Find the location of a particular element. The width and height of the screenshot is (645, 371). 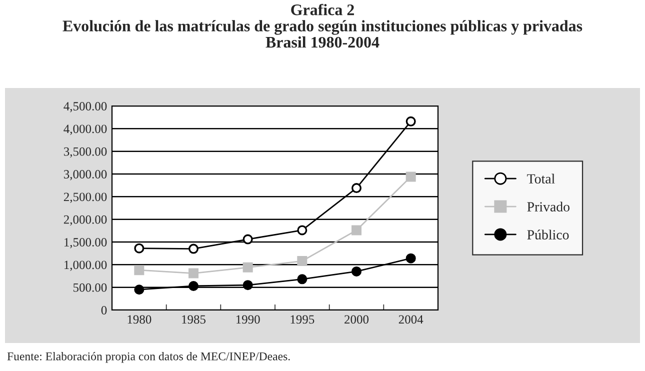

y-tick-label: 1,500.00 is located at coordinates (85, 243).